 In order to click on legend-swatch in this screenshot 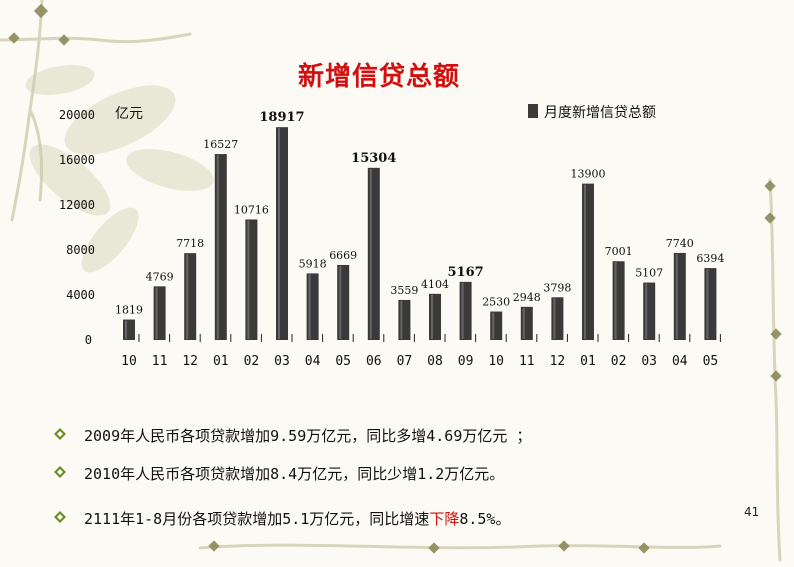, I will do `click(533, 111)`.